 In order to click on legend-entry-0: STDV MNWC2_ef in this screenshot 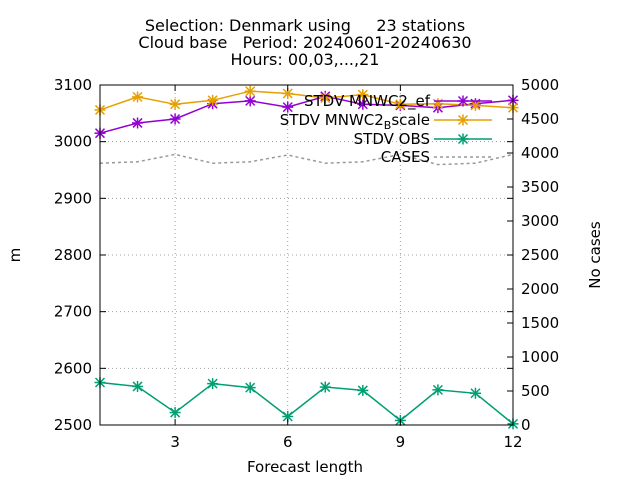, I will do `click(398, 101)`.